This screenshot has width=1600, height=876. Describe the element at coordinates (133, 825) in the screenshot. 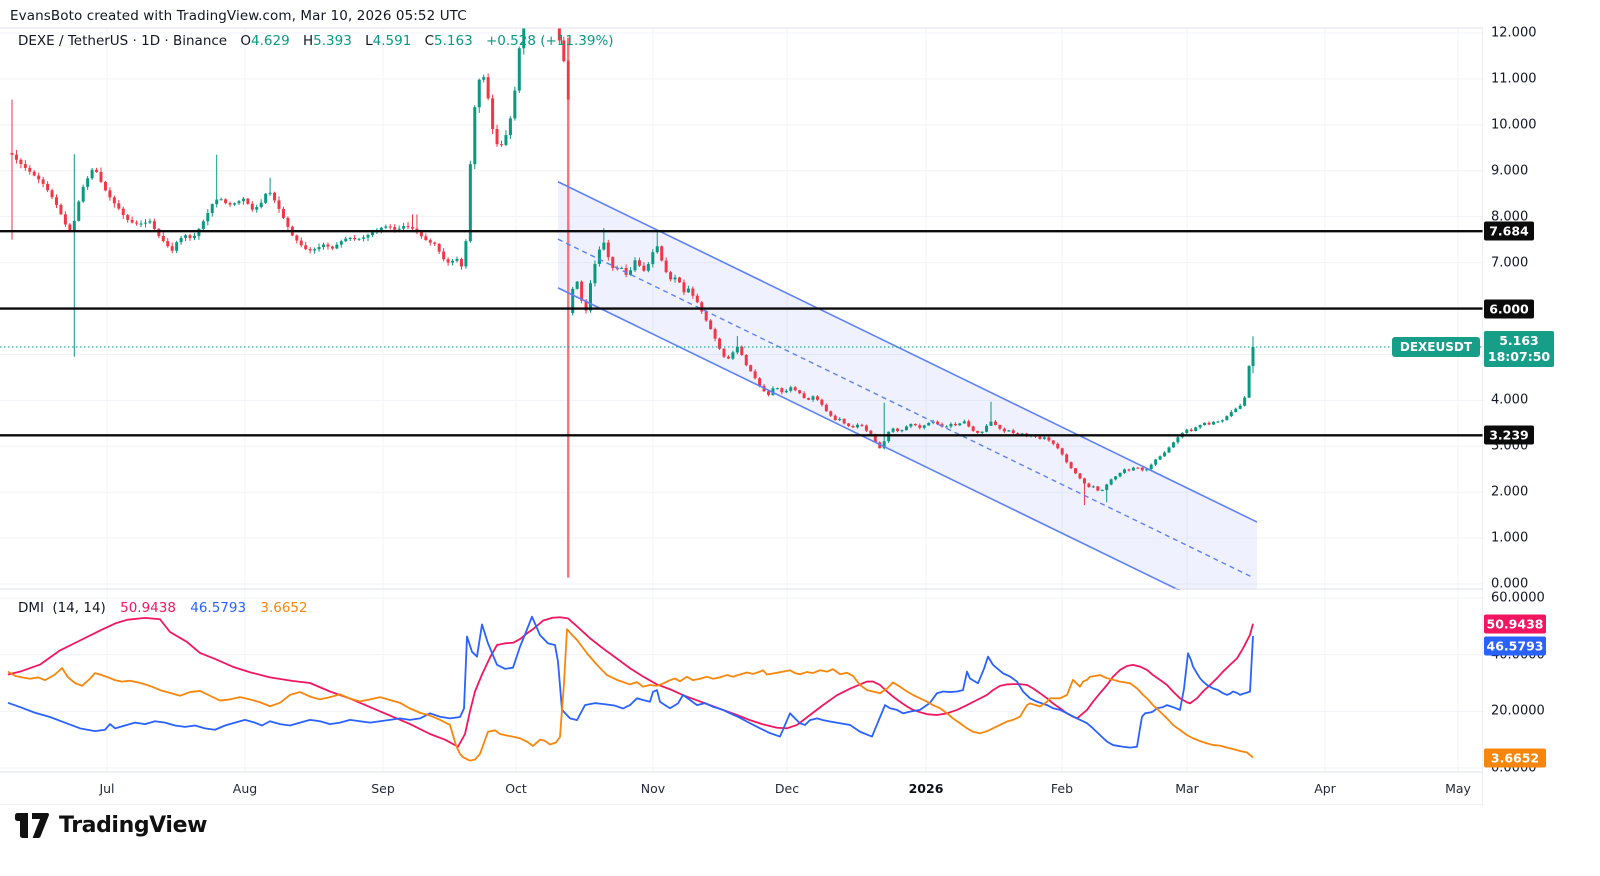

I see `tradingview-logo-text: TradingView` at that location.